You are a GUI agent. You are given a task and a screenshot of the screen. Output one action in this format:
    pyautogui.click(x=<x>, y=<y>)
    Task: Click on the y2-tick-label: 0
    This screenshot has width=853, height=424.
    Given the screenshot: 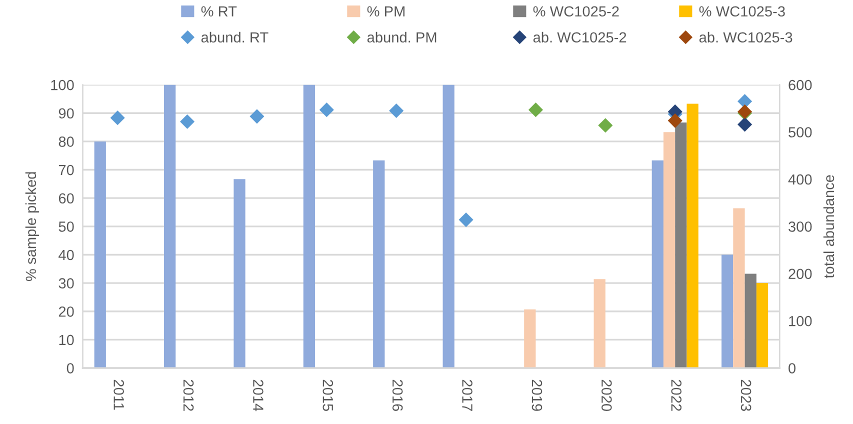 What is the action you would take?
    pyautogui.click(x=792, y=368)
    